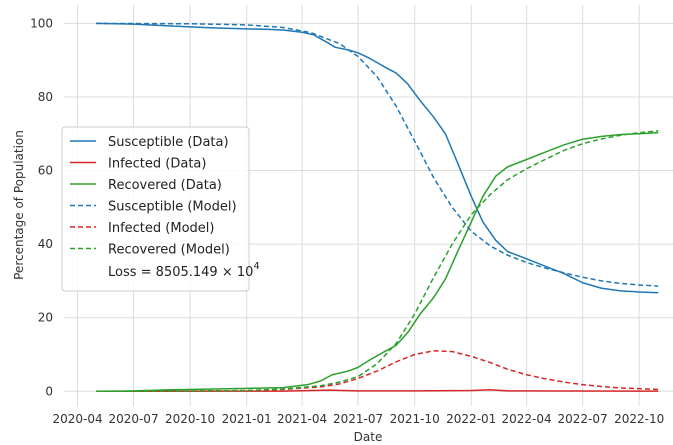 The image size is (673, 445). I want to click on x-tick-label: 2022-07, so click(583, 419).